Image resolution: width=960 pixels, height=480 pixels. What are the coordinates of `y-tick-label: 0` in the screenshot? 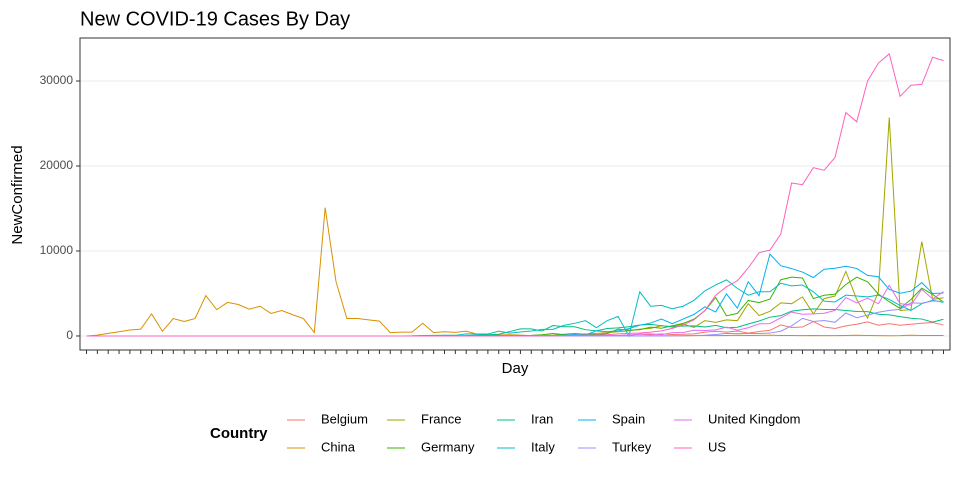 It's located at (69, 335).